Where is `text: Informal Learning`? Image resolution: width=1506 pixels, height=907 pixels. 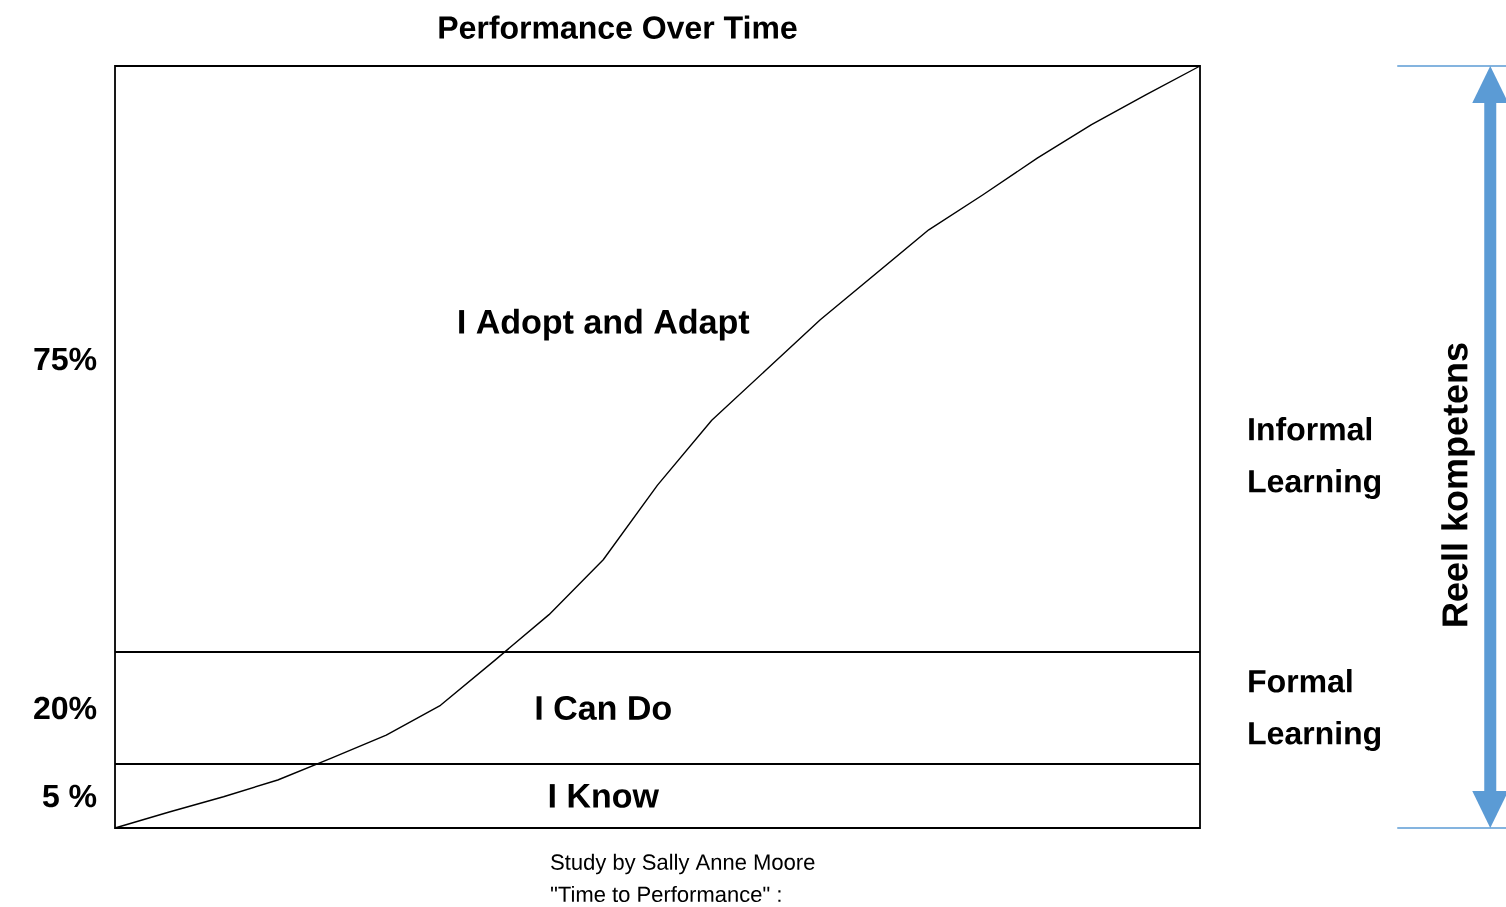
text: Informal Learning is located at coordinates (1315, 458).